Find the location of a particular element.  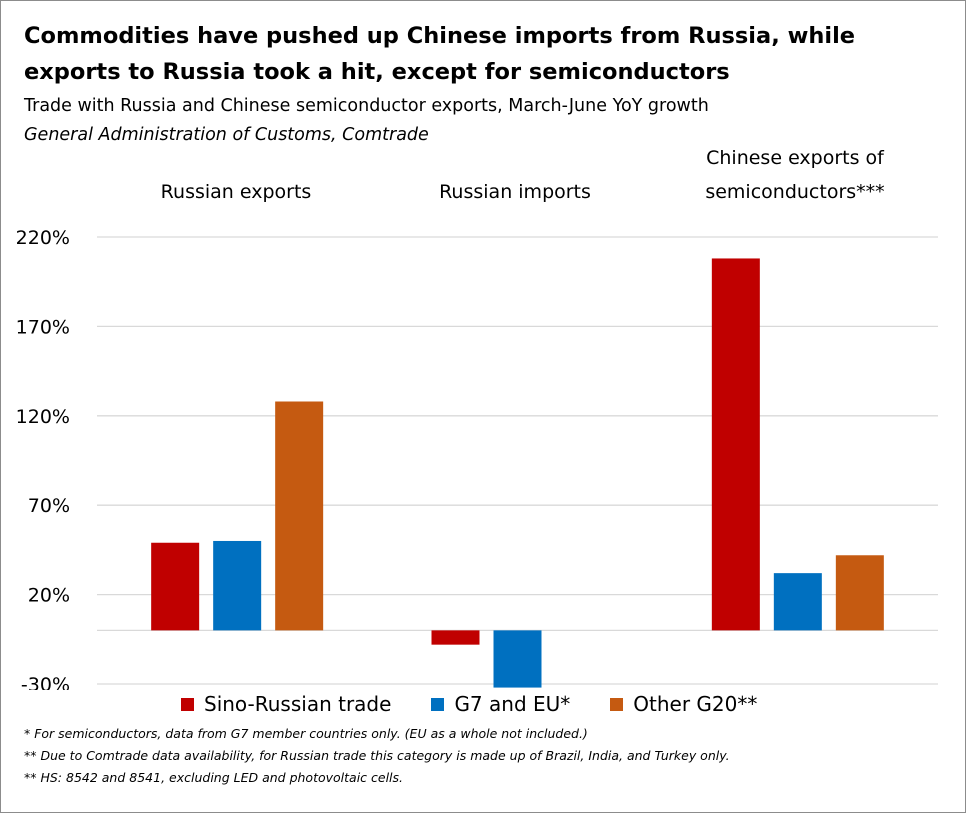

y-tick-label: 170% is located at coordinates (43, 327).